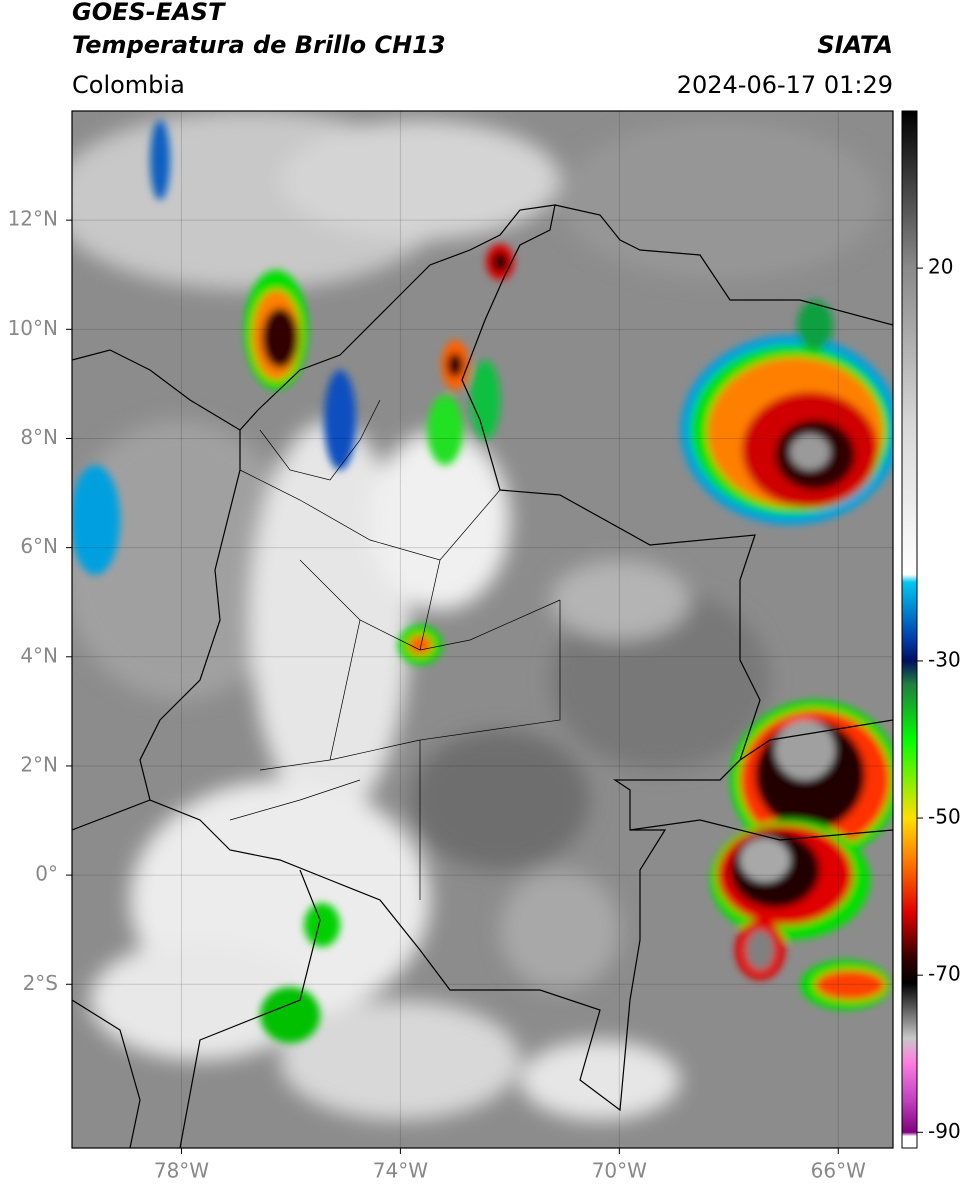  Describe the element at coordinates (785, 85) in the screenshot. I see `timestamp: 2024-06-17 01:29` at that location.